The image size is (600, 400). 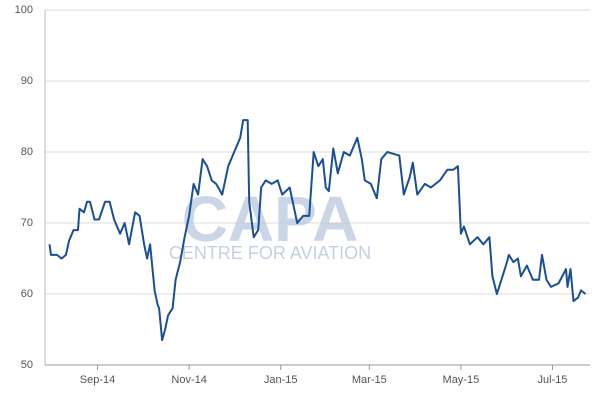 What do you see at coordinates (270, 219) in the screenshot?
I see `watermark-title: CAPA` at bounding box center [270, 219].